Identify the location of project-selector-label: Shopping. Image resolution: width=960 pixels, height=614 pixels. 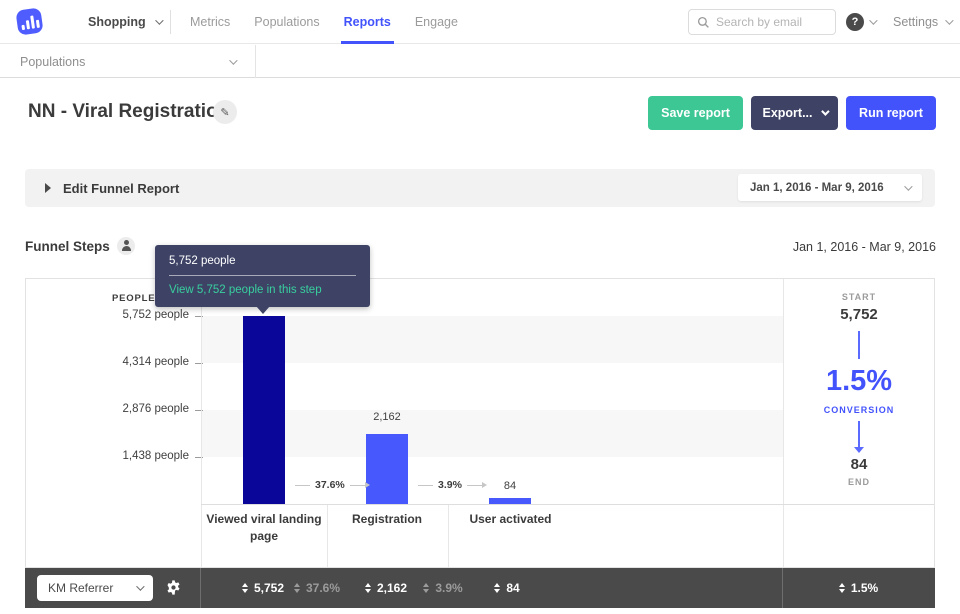
(117, 22).